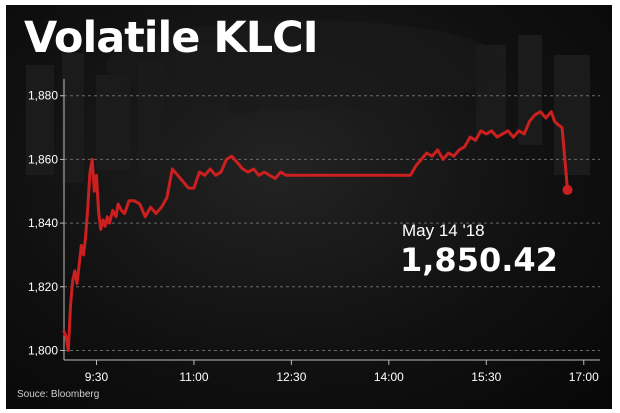  What do you see at coordinates (43, 350) in the screenshot?
I see `y-tick-label: 1,800` at bounding box center [43, 350].